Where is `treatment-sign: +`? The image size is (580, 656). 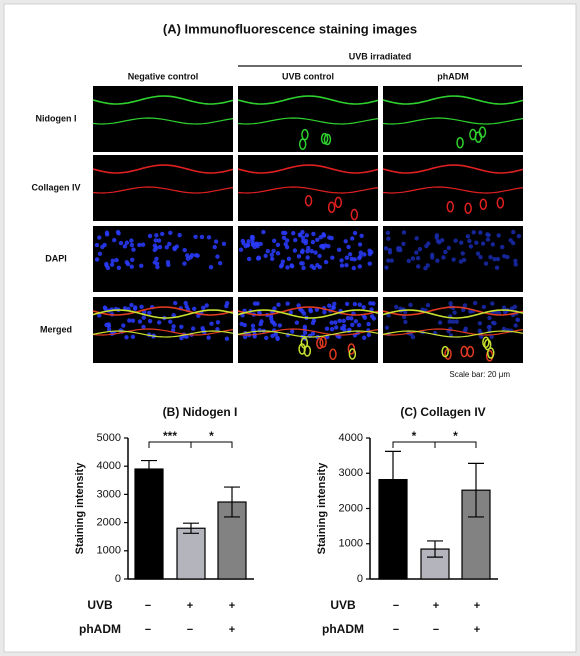 treatment-sign: + is located at coordinates (232, 630).